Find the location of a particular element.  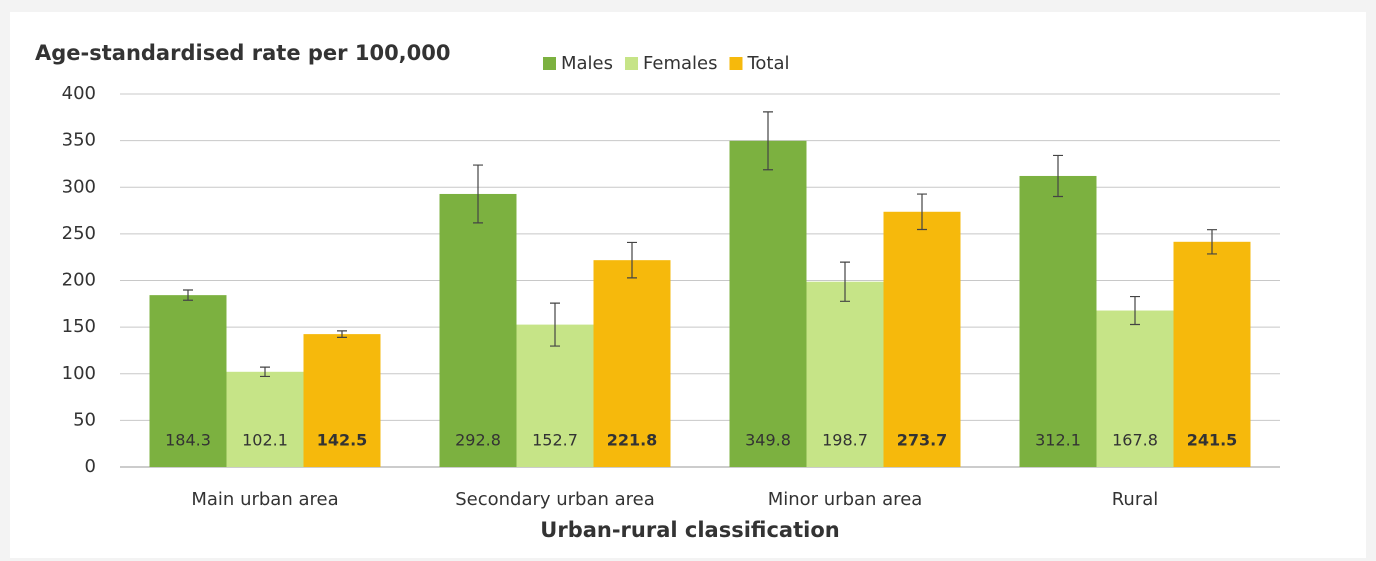

x-tick-label: Minor urban area is located at coordinates (845, 499).